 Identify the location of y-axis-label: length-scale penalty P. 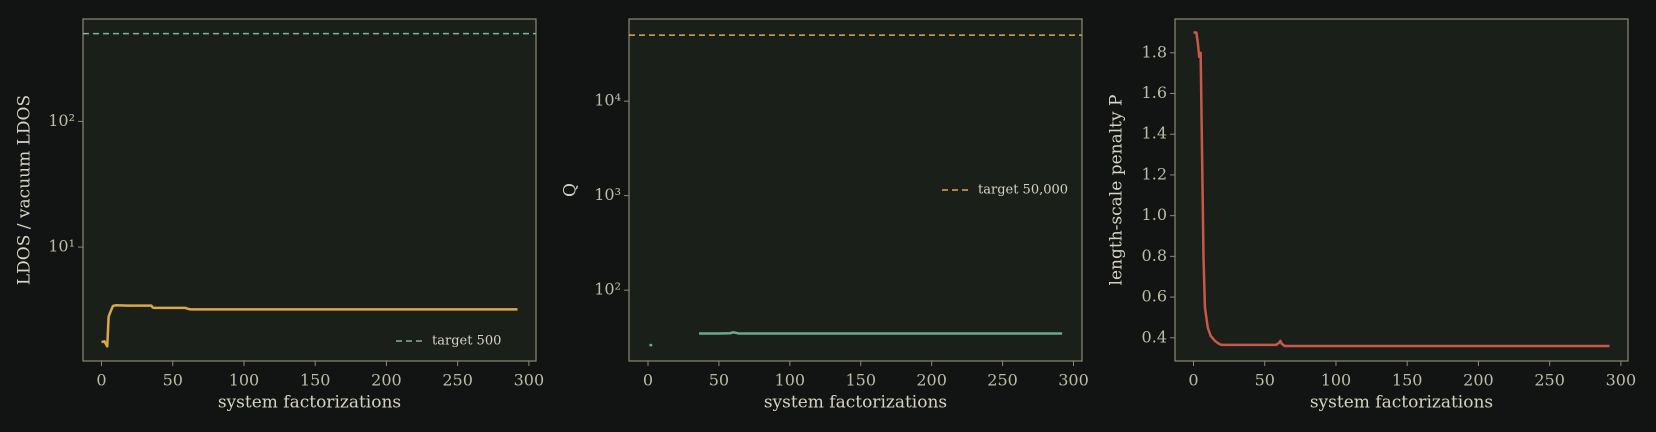
(1117, 190).